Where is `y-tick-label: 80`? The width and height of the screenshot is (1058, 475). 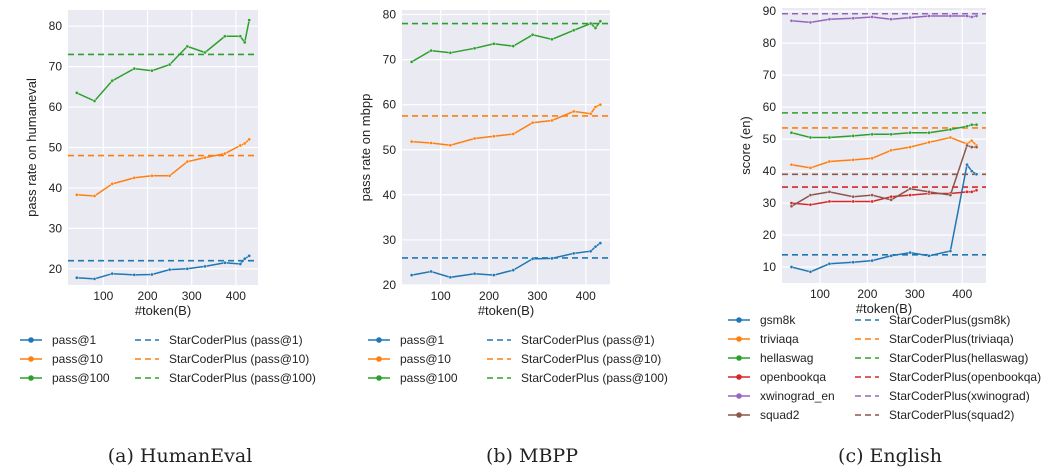
y-tick-label: 80 is located at coordinates (770, 43).